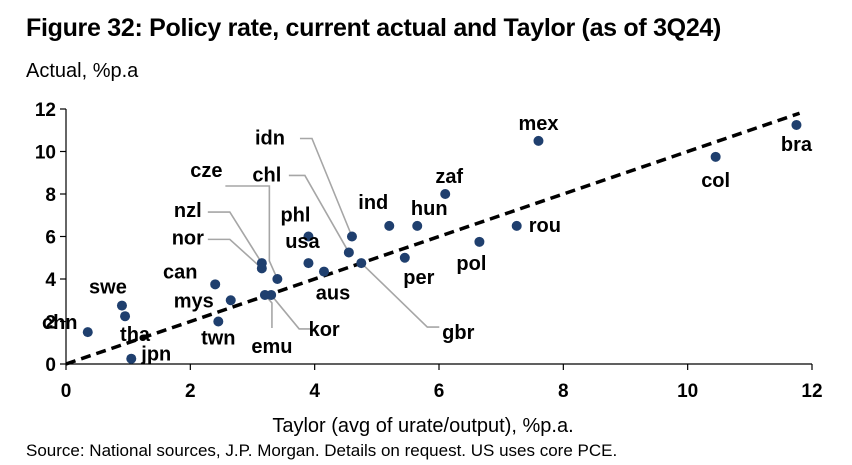 Image resolution: width=852 pixels, height=465 pixels. Describe the element at coordinates (215, 284) in the screenshot. I see `point-can` at that location.